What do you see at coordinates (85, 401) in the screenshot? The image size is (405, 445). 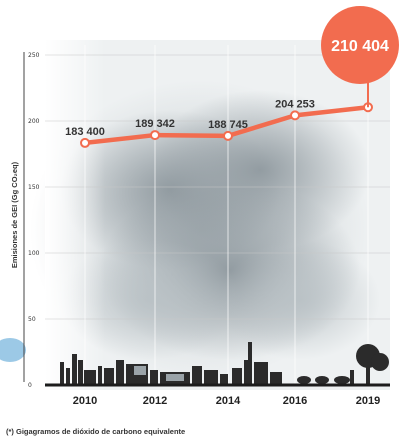 I see `x-tick-label: 2010` at bounding box center [85, 401].